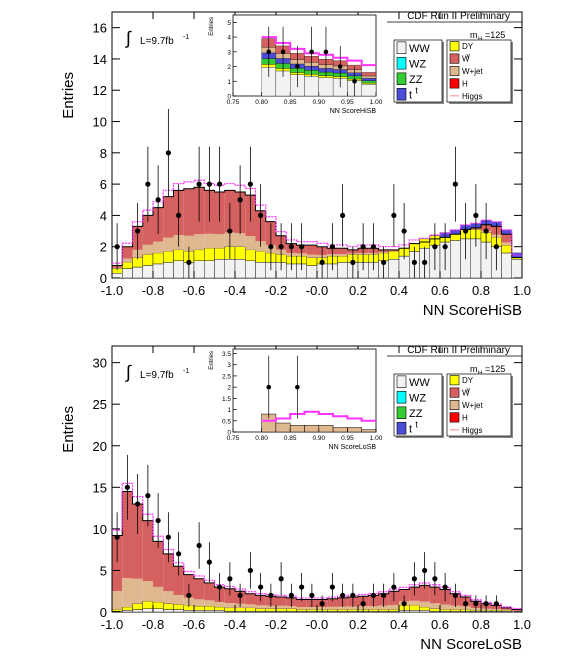  Describe the element at coordinates (103, 153) in the screenshot. I see `y-tick-label: 8` at that location.